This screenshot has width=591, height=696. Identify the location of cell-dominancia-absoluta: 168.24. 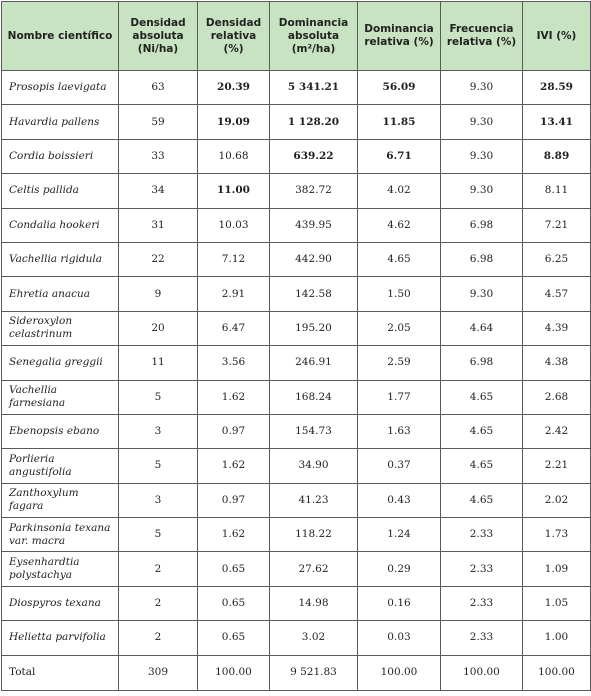
(313, 397).